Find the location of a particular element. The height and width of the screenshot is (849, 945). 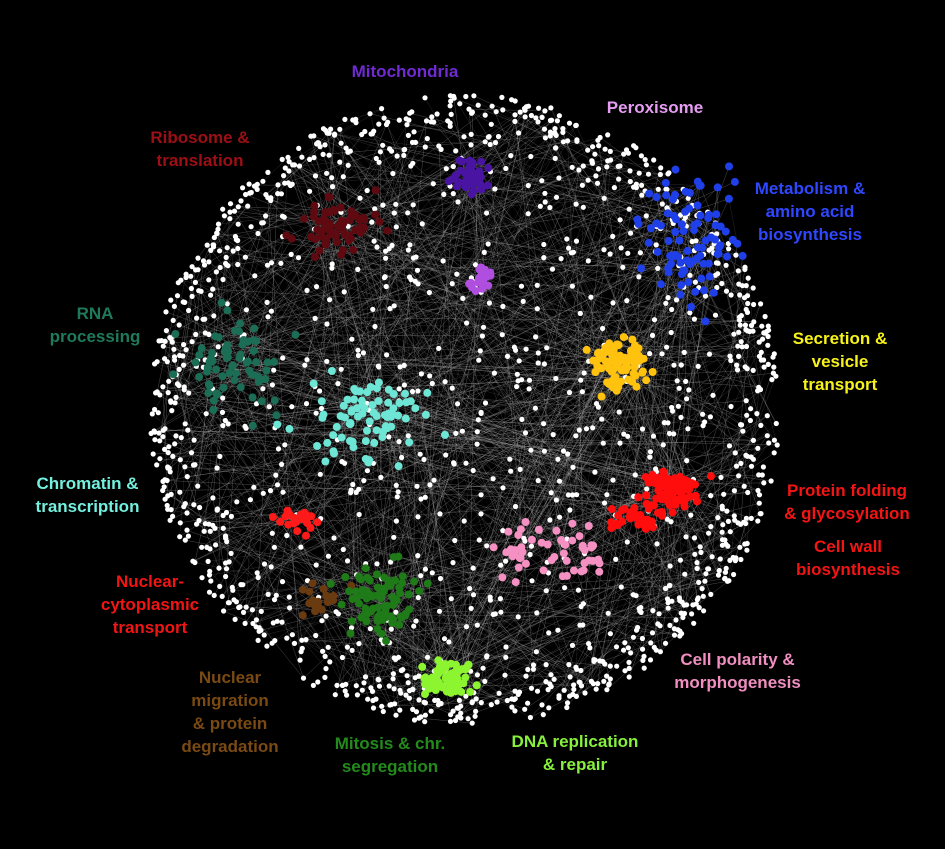

cluster-node-nuclear-transport is located at coordinates (306, 535).